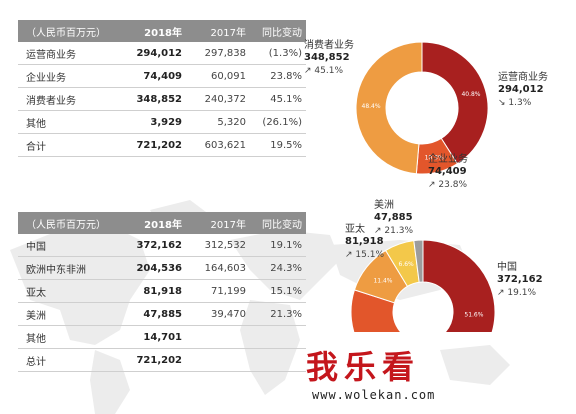 The height and width of the screenshot is (414, 576). I want to click on slice-name-label: 消费者业务, so click(329, 44).